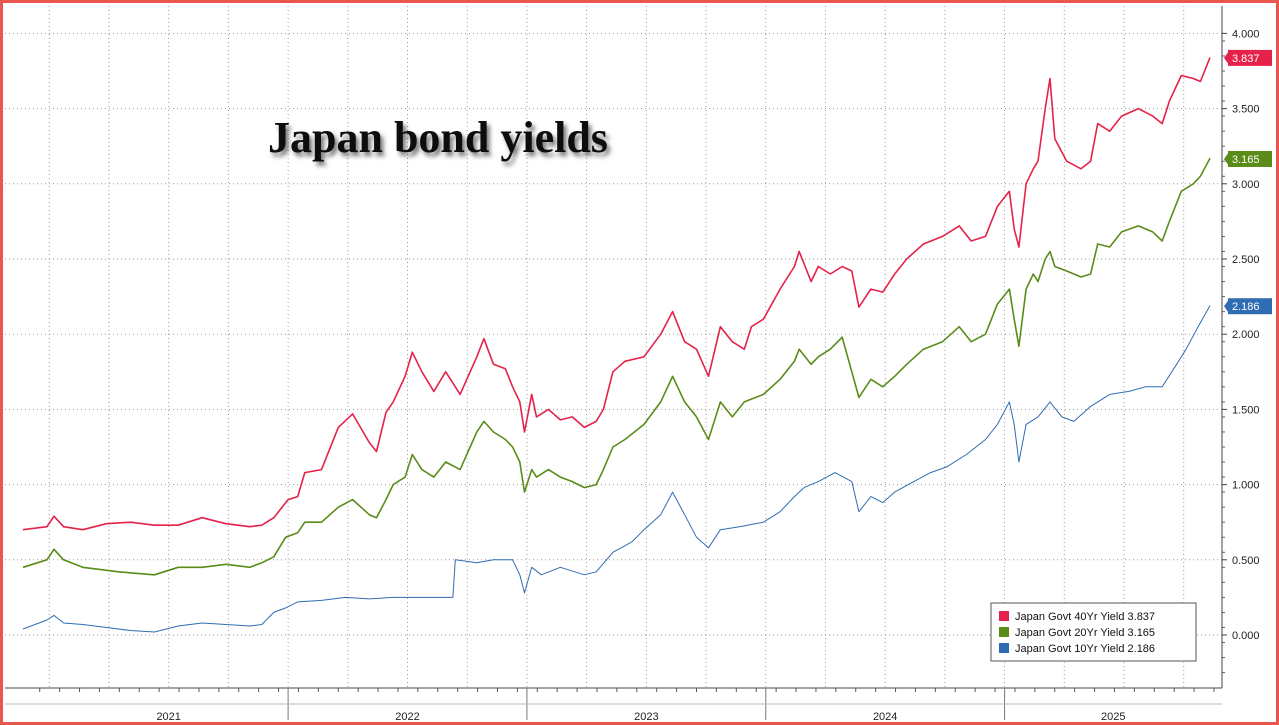  I want to click on legend-box, so click(1093, 632).